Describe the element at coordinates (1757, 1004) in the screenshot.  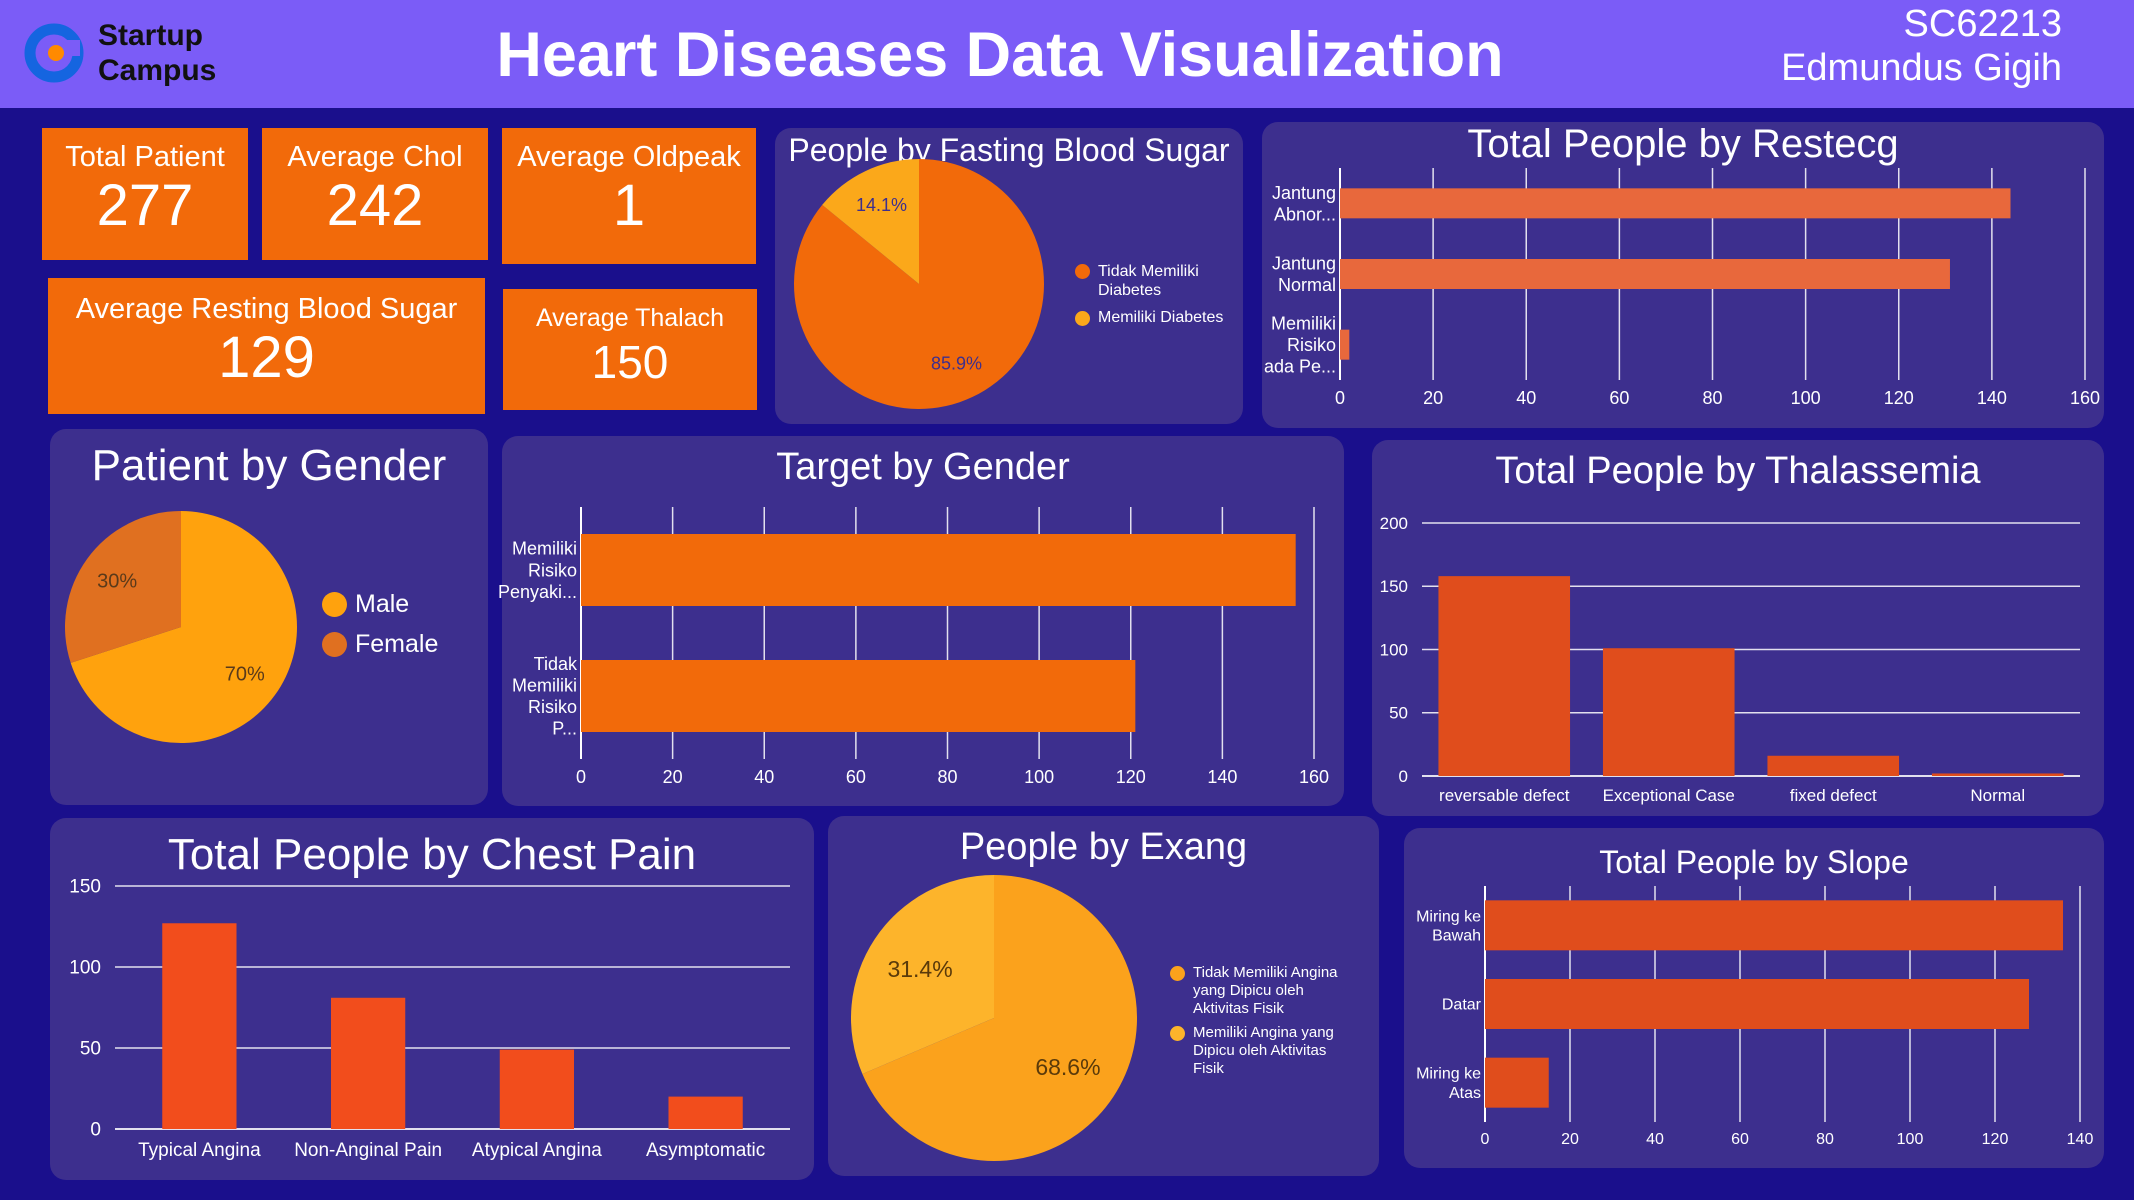
I see `bar-datar` at that location.